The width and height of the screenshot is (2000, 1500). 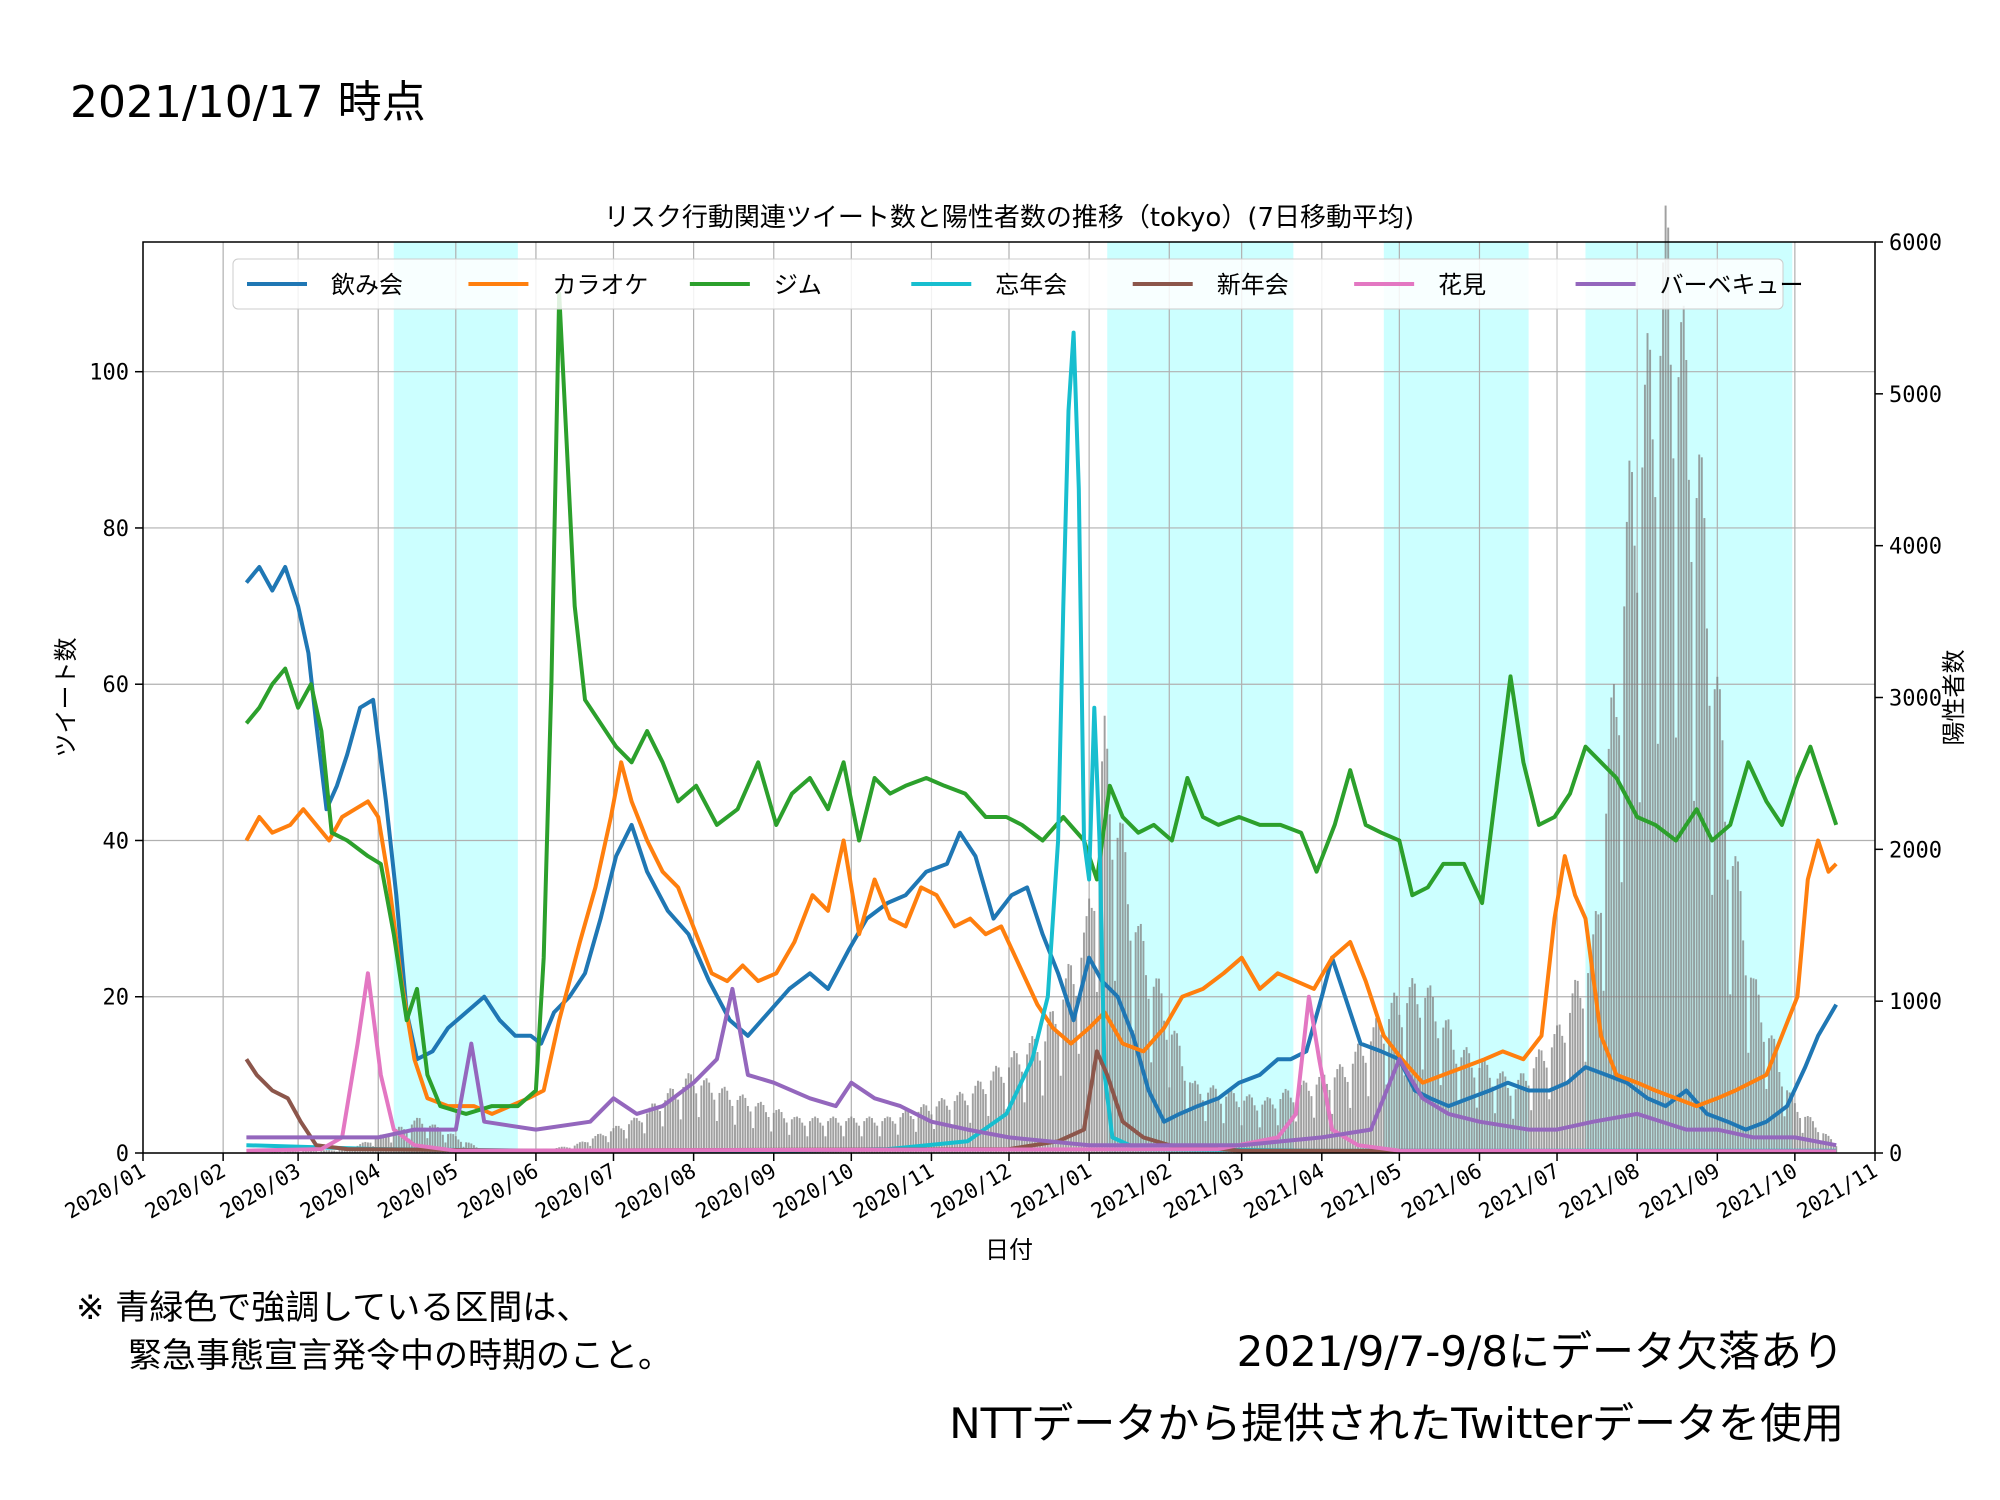 I want to click on legend-label: ジム, so click(x=798, y=285).